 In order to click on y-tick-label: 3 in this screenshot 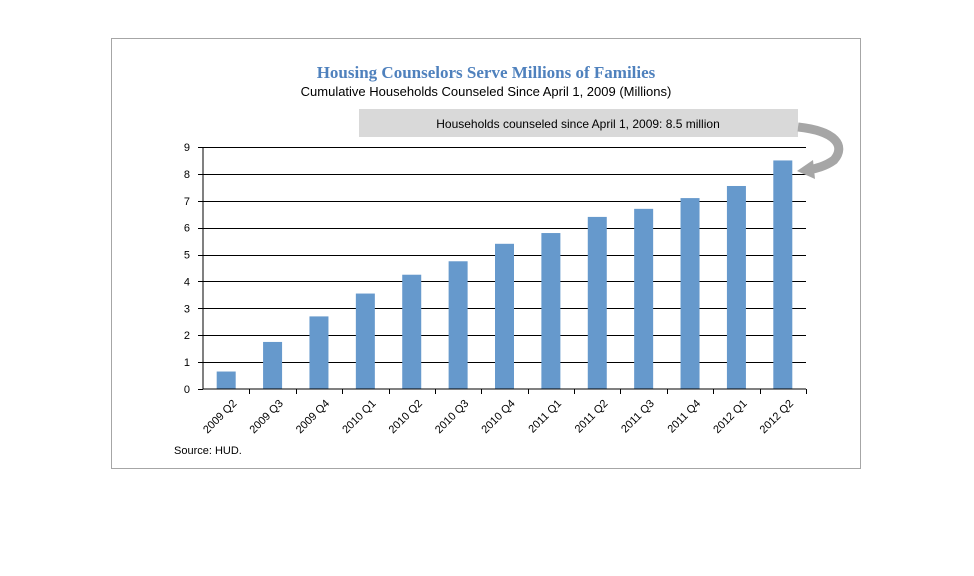, I will do `click(187, 309)`.